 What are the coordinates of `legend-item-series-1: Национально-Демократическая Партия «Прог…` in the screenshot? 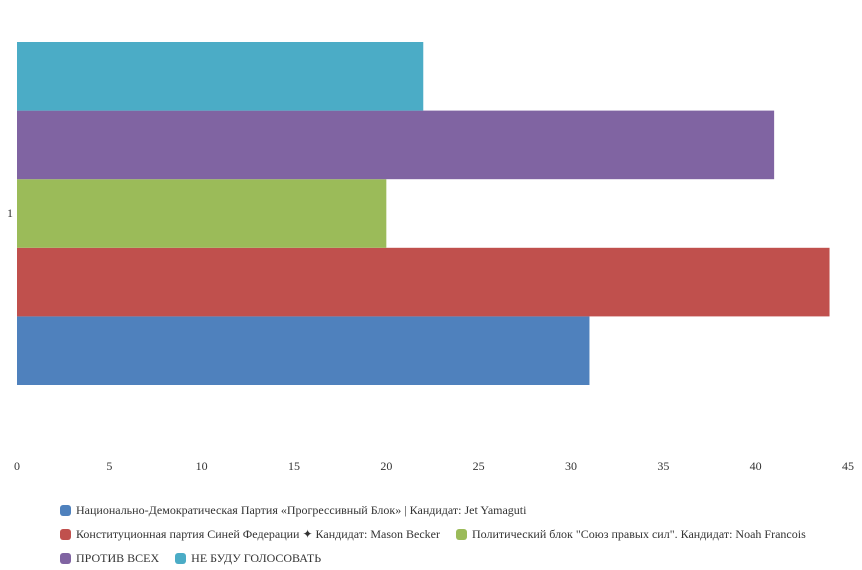 It's located at (293, 510).